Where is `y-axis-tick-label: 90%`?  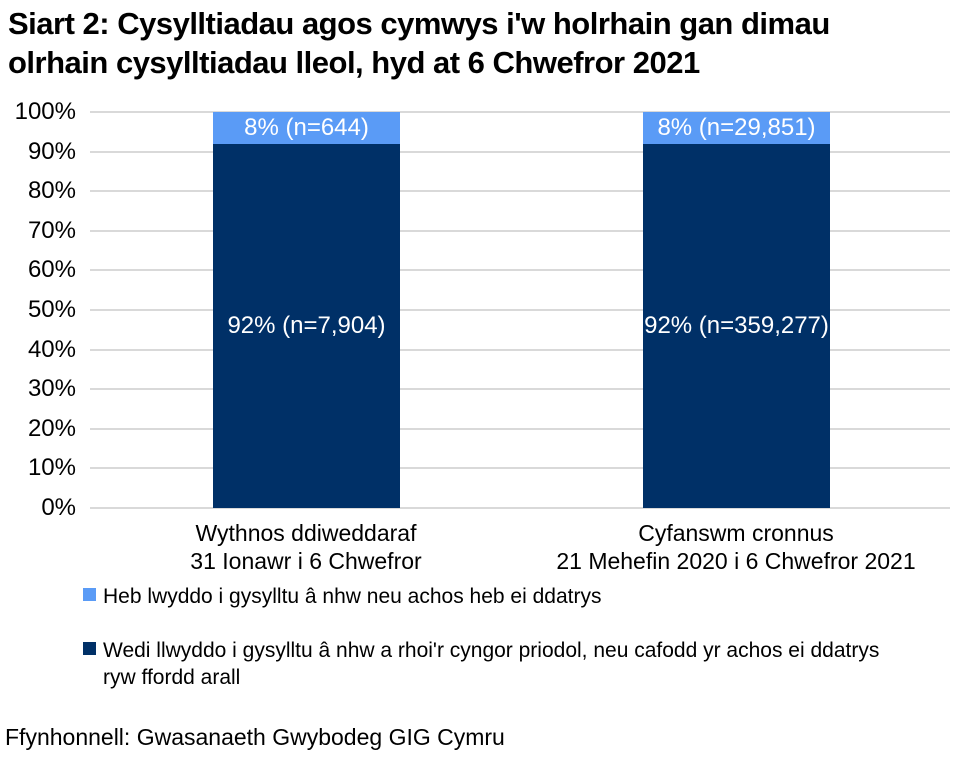
y-axis-tick-label: 90% is located at coordinates (51, 151).